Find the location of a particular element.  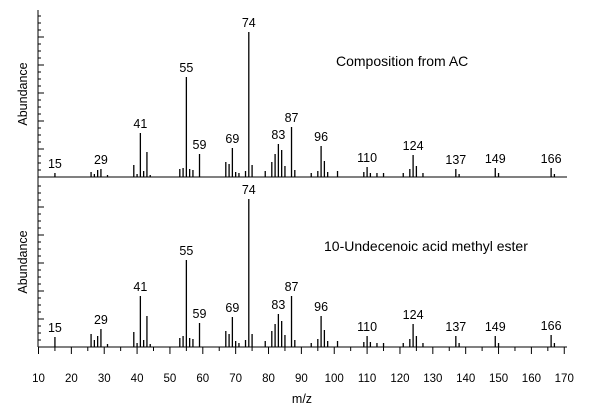

top-y-axis-ticks is located at coordinates (41, 96).